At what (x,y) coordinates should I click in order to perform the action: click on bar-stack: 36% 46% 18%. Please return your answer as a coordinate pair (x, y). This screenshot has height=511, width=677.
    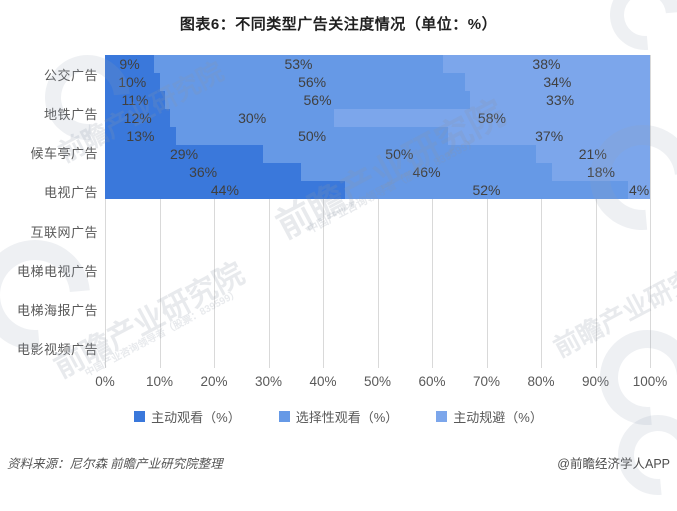
    Looking at the image, I should click on (377, 172).